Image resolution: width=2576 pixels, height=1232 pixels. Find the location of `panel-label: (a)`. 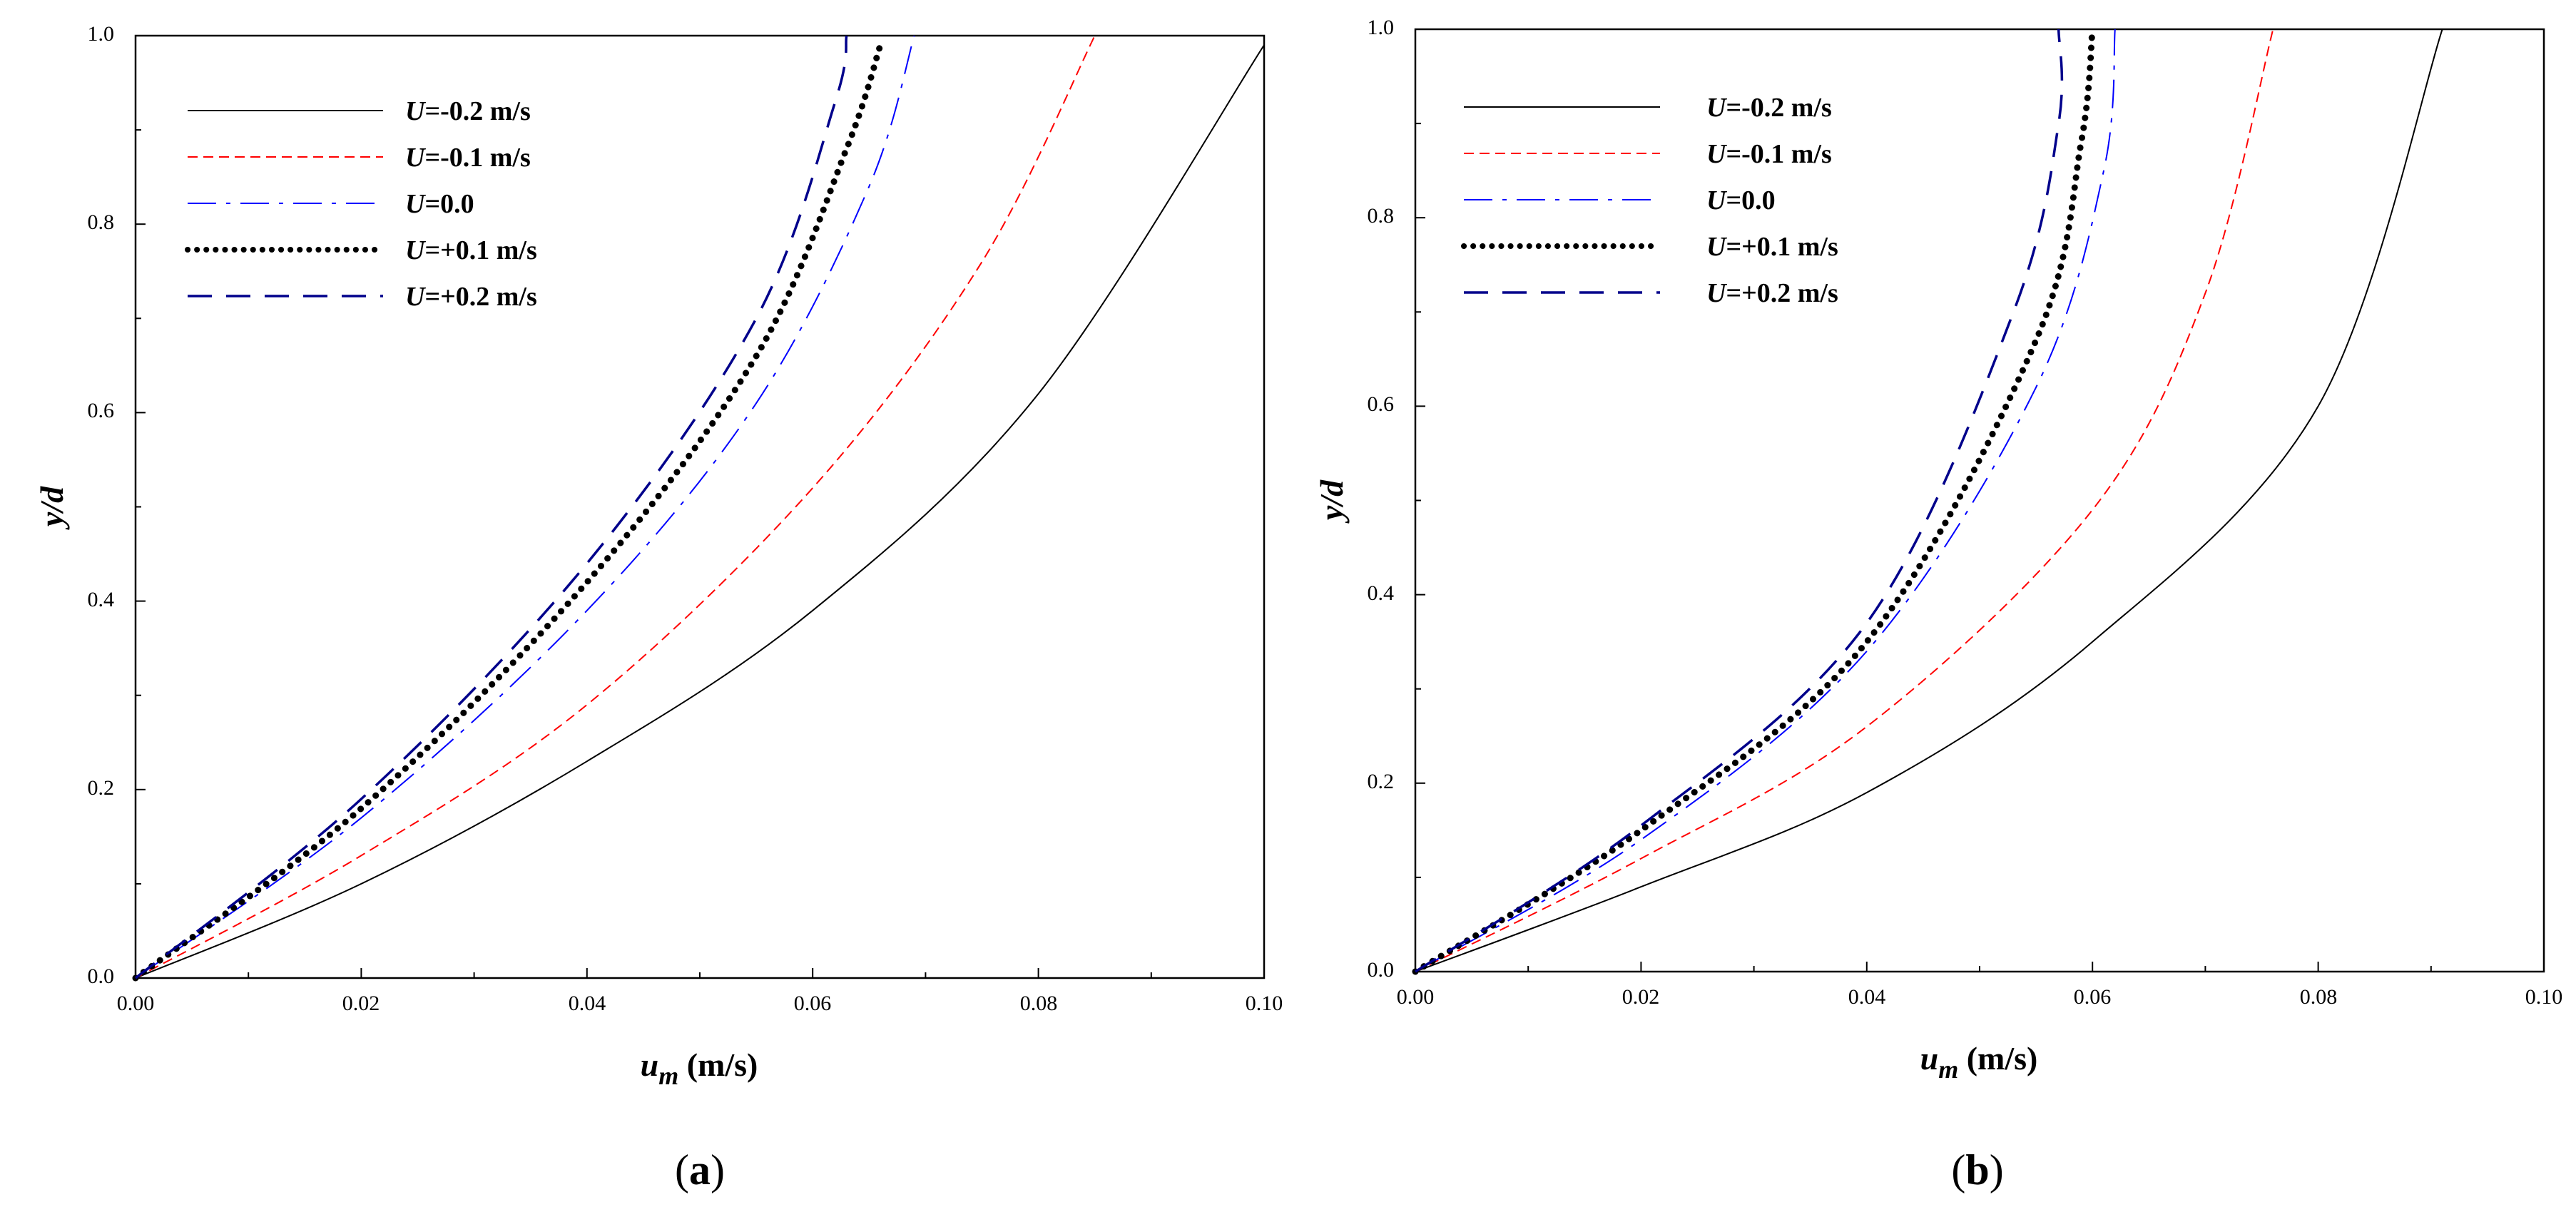

panel-label: (a) is located at coordinates (700, 1169).